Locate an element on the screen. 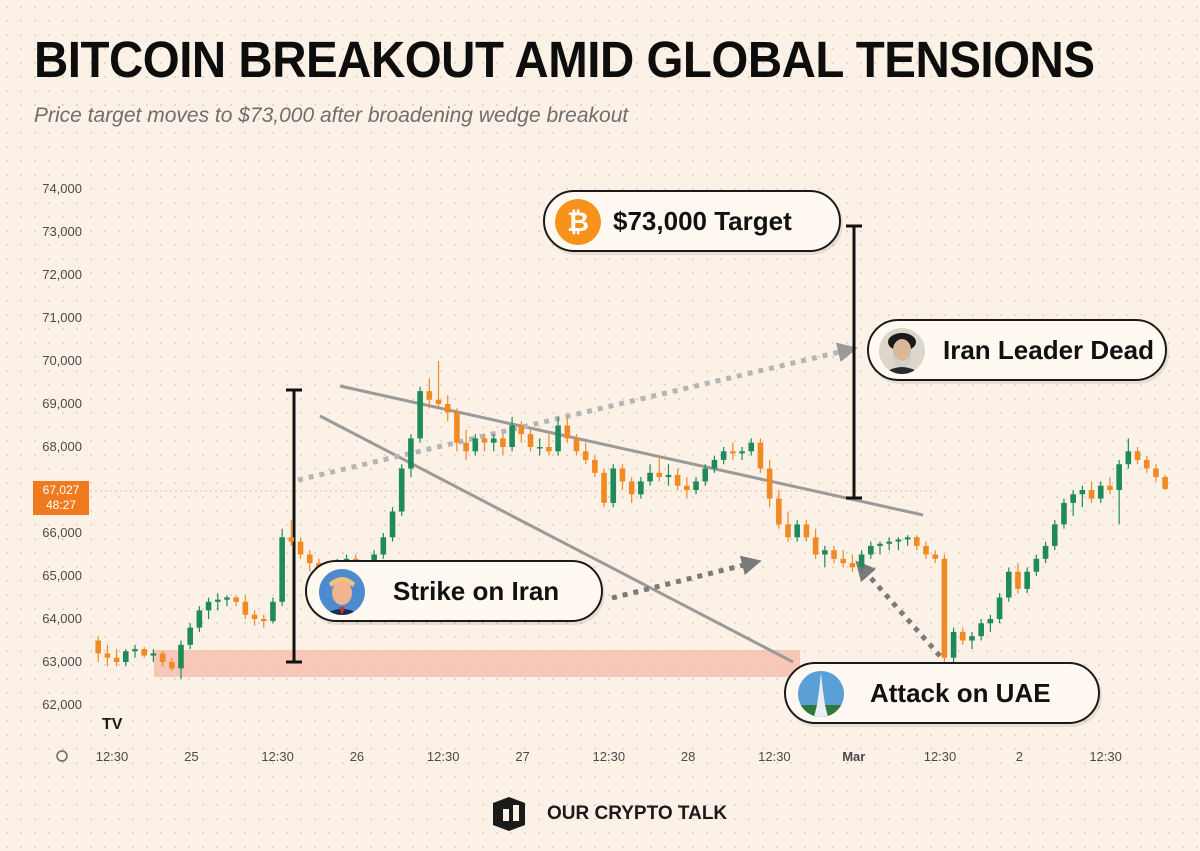 This screenshot has height=851, width=1200. skyscraper-icon is located at coordinates (821, 694).